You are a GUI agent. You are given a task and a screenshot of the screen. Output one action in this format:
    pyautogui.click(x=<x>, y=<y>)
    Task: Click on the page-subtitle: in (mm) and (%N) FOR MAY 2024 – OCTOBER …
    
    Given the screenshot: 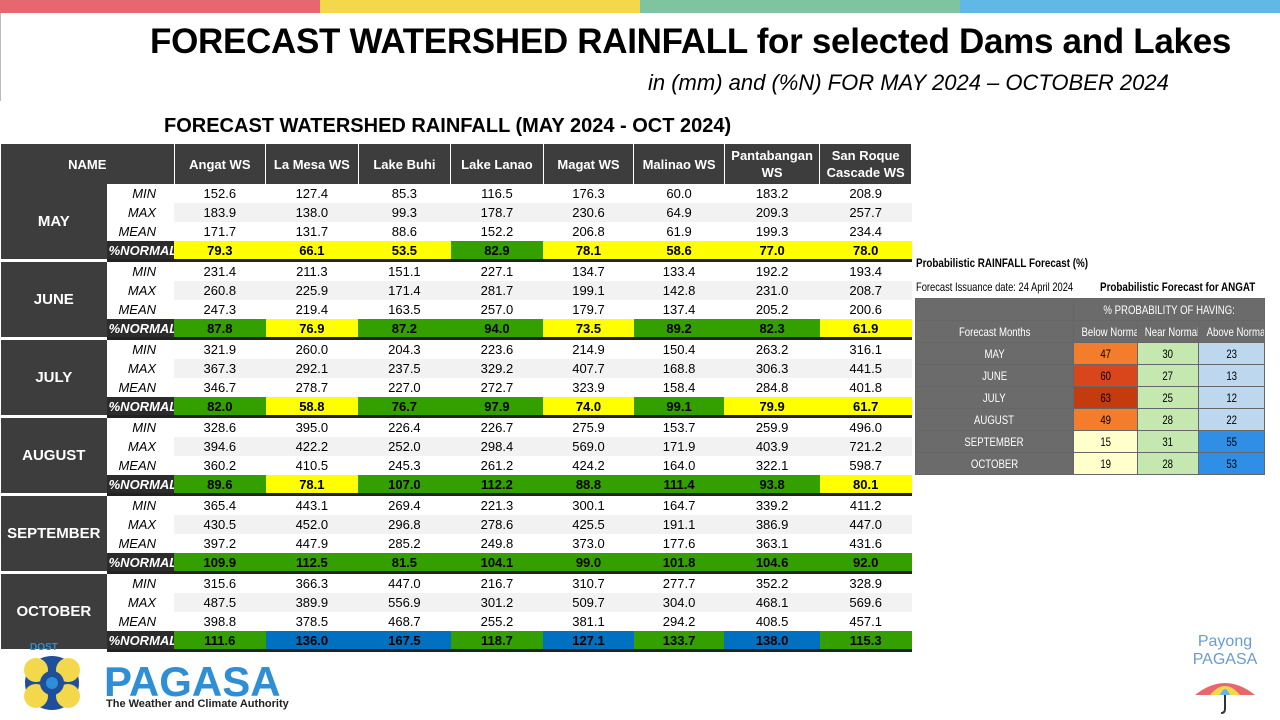 What is the action you would take?
    pyautogui.click(x=908, y=82)
    